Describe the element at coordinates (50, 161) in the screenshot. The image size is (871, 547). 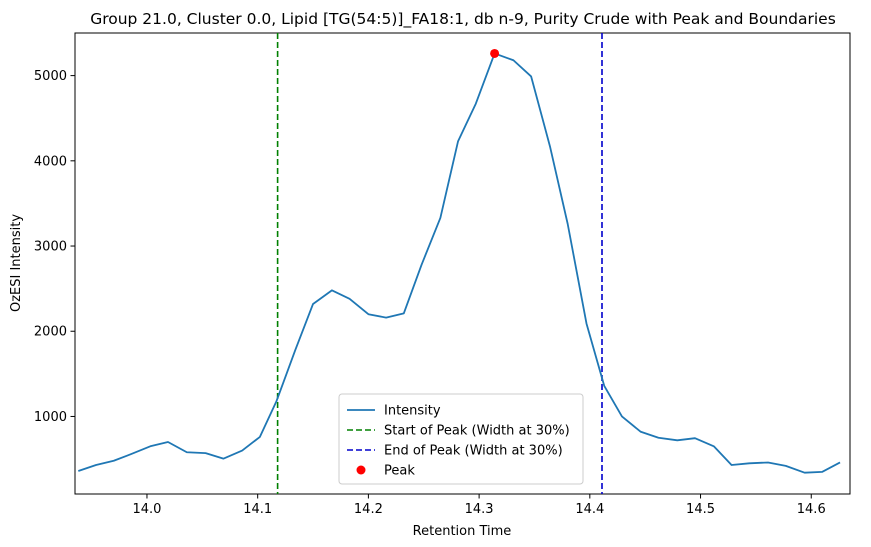
I see `y-tick-label: 4000` at that location.